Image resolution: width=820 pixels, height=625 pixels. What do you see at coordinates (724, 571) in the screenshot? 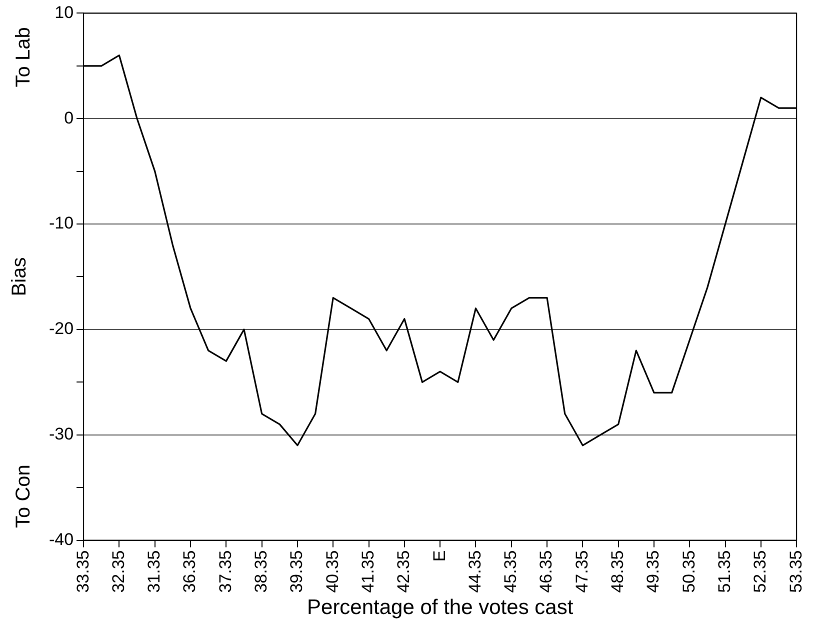
I see `x-tick-label: 51.35` at bounding box center [724, 571].